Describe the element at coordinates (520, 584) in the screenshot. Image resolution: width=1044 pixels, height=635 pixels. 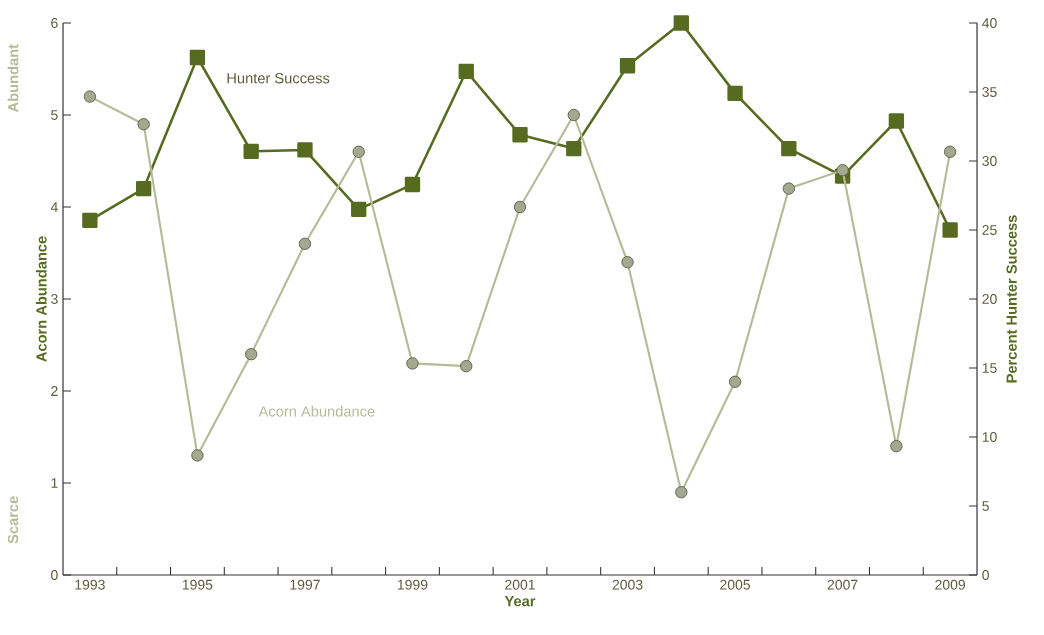
I see `x-tick-label: 2001` at that location.